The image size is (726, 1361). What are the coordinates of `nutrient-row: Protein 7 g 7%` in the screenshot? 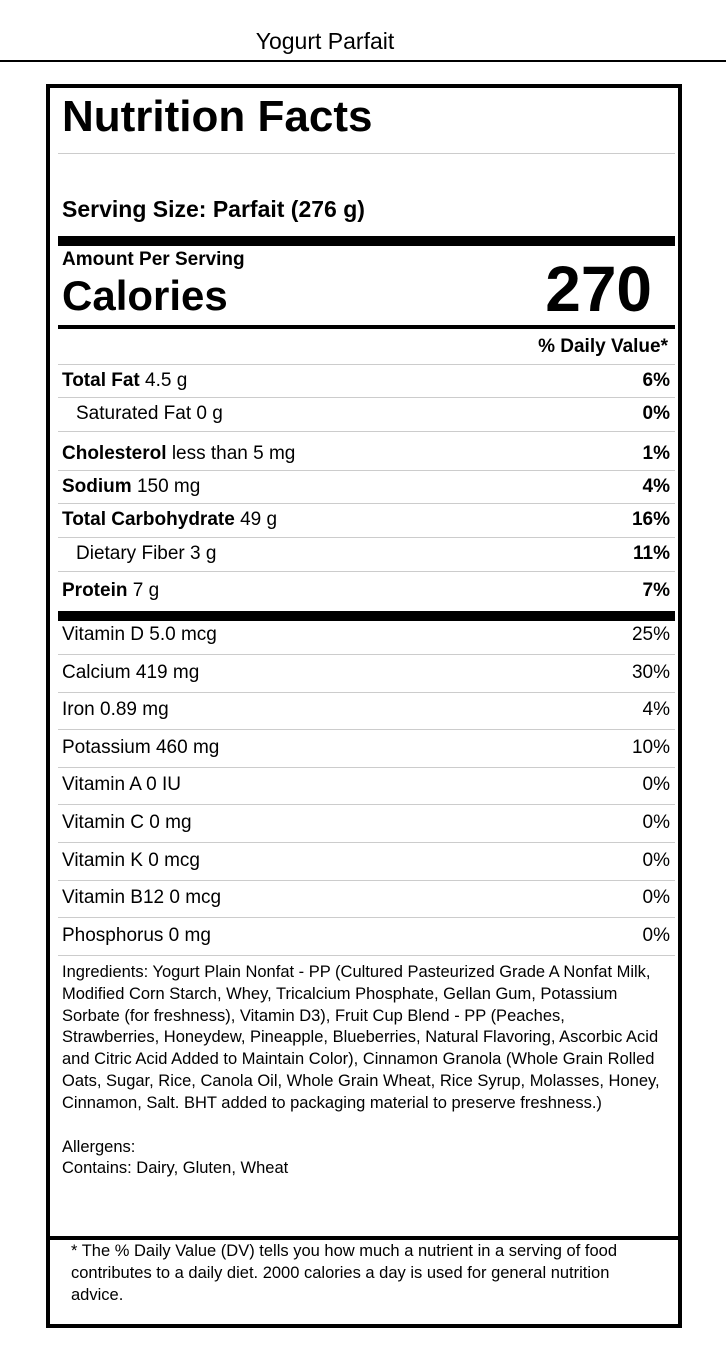 It's located at (366, 591).